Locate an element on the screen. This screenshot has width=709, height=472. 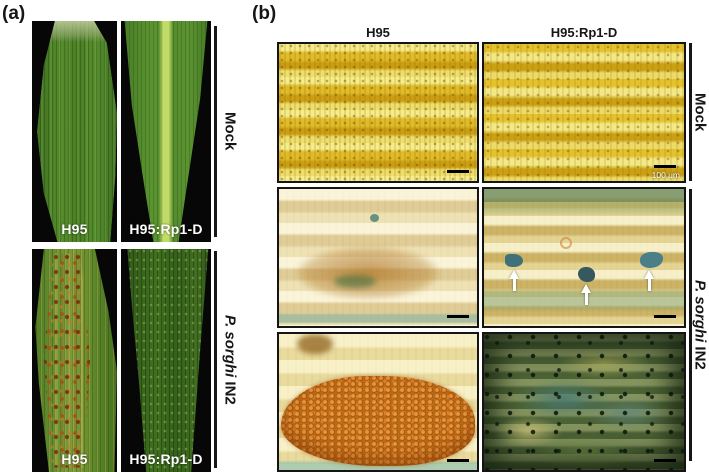
developing-pustule is located at coordinates (368, 273).